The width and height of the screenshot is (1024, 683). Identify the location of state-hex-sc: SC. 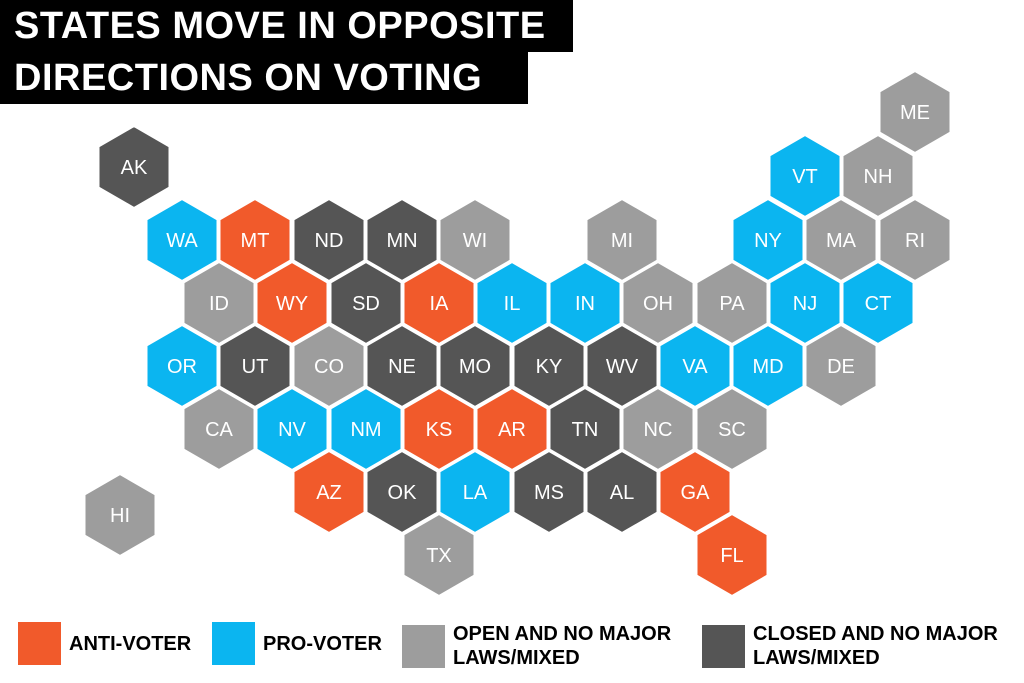
(732, 429).